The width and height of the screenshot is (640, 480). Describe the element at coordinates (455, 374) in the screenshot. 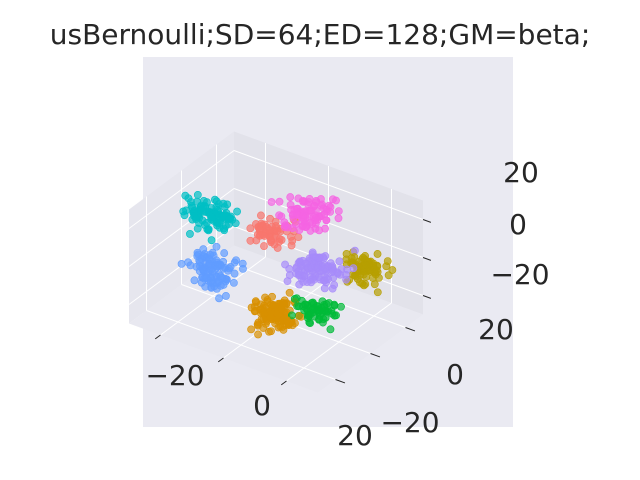

I see `y-tick-label: 0` at that location.